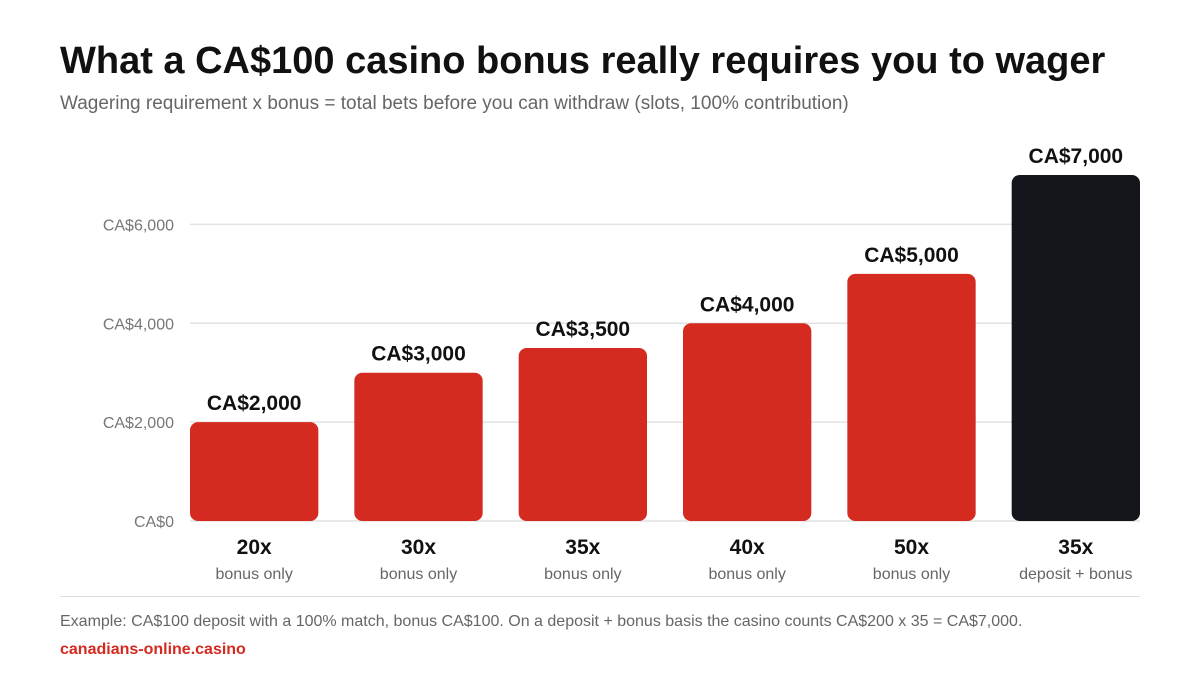  I want to click on y-tick-label: CA$0, so click(154, 522).